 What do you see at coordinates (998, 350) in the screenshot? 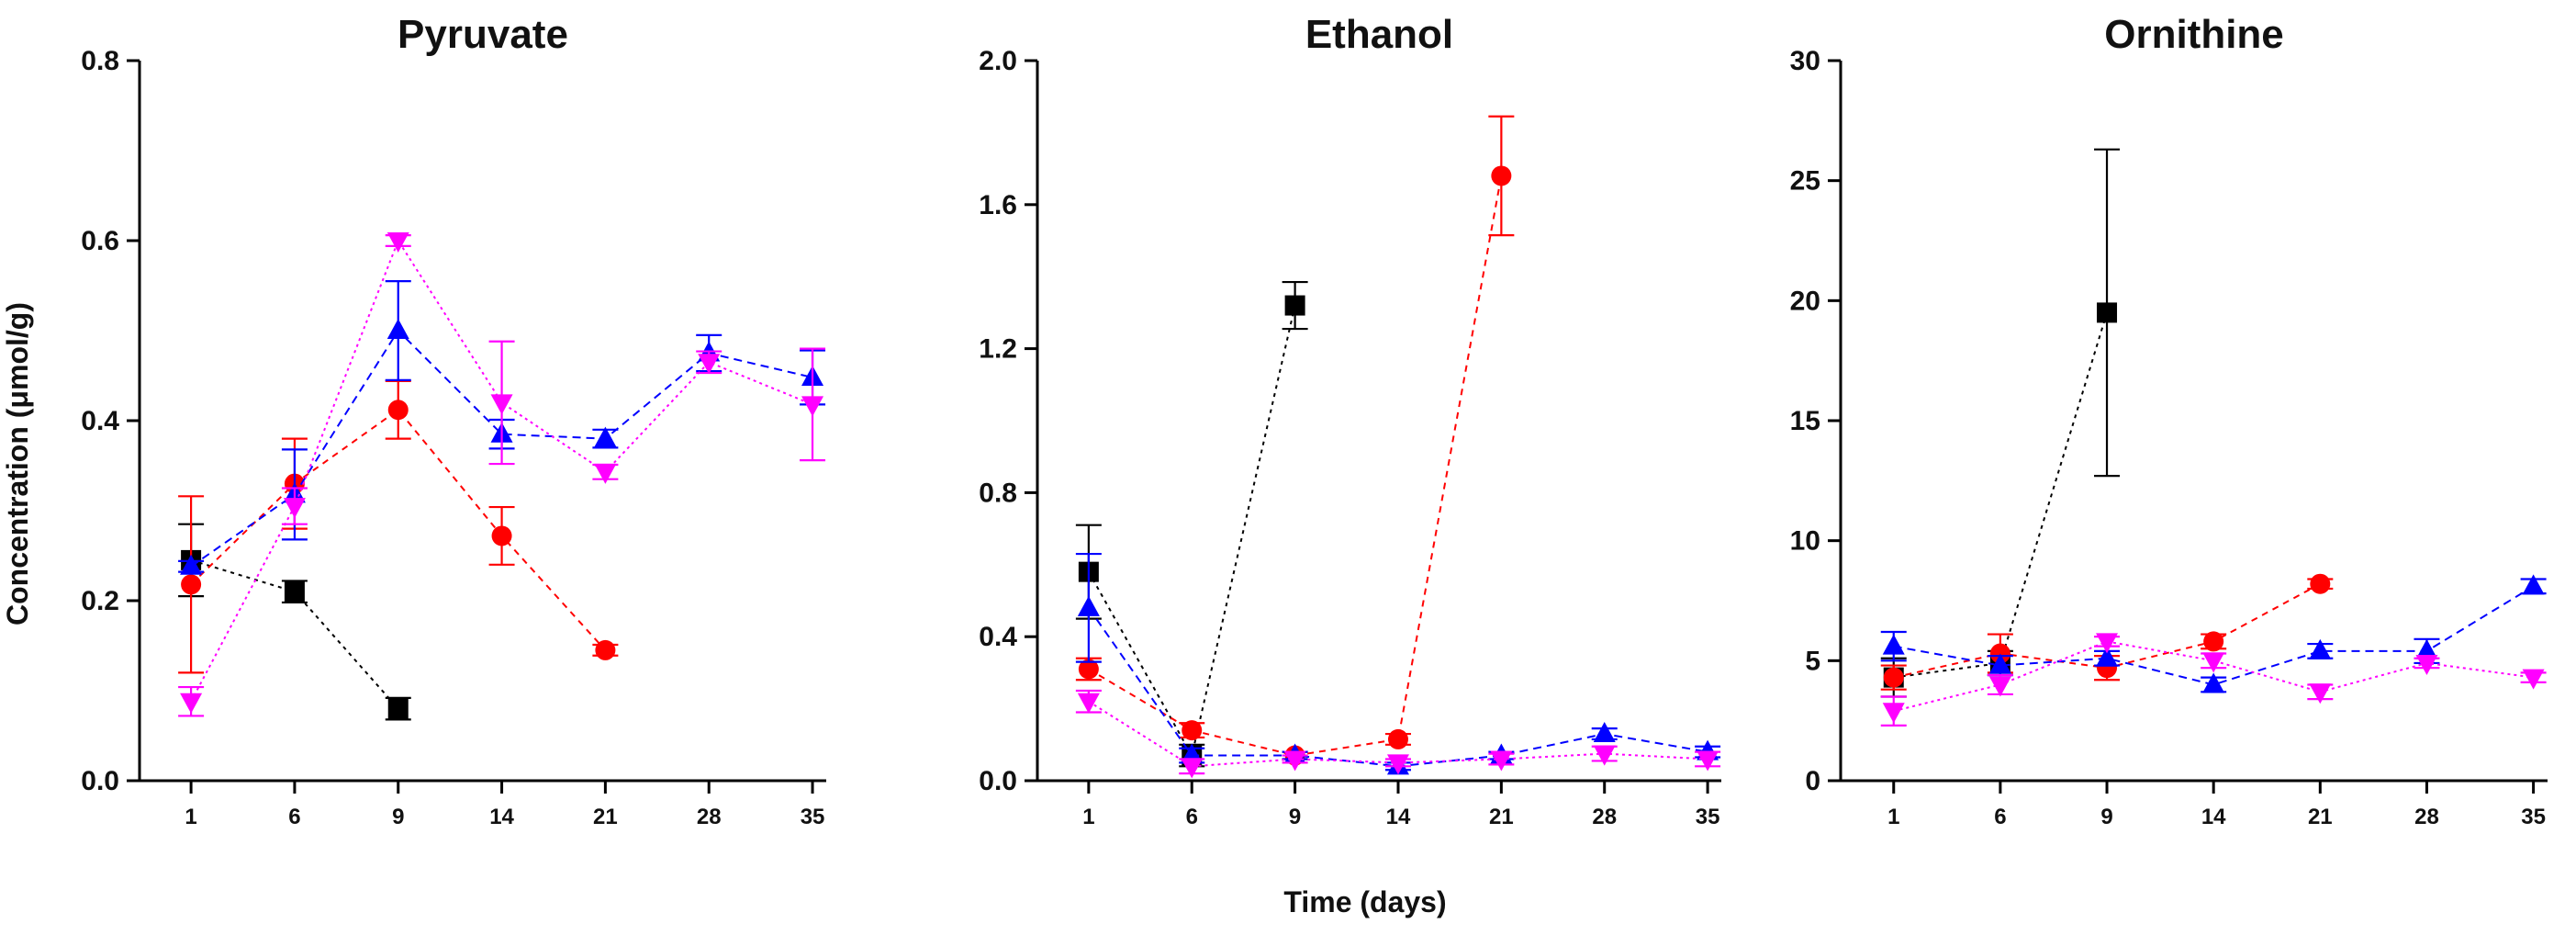
I see `y-tick-label: 1.2` at bounding box center [998, 350].